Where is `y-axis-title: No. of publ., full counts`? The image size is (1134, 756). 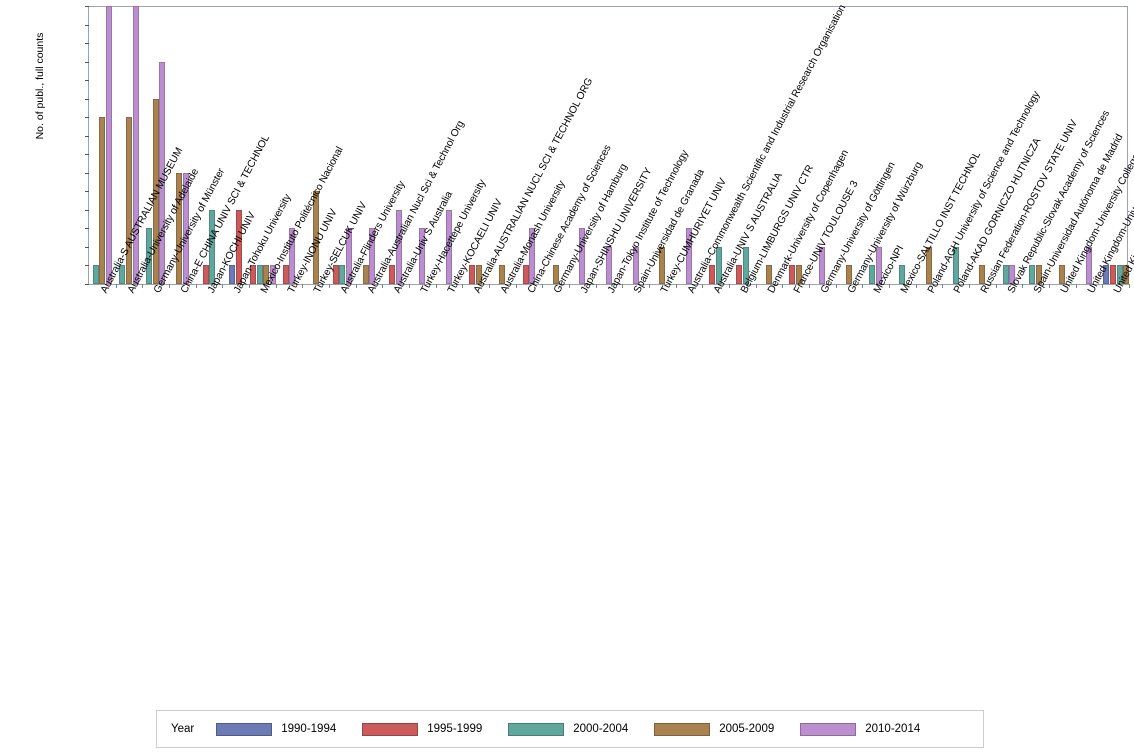 y-axis-title: No. of publ., full counts is located at coordinates (40, 86).